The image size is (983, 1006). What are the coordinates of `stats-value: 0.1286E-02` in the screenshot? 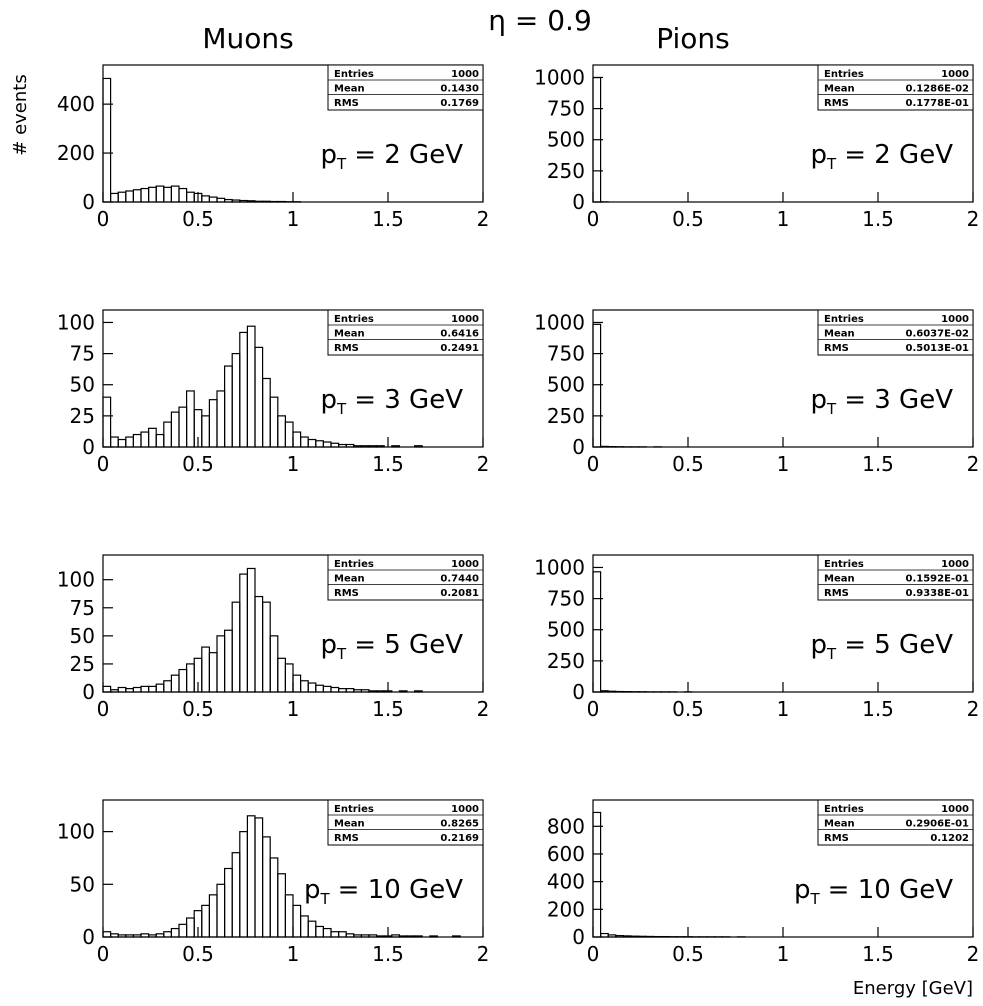 It's located at (938, 89).